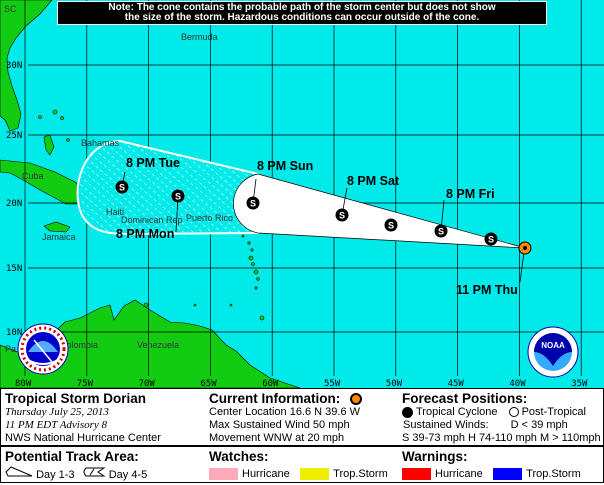 The width and height of the screenshot is (604, 485). Describe the element at coordinates (494, 467) in the screenshot. I see `warnings-legend: Warnings: Hurricane Trop.Storm` at that location.